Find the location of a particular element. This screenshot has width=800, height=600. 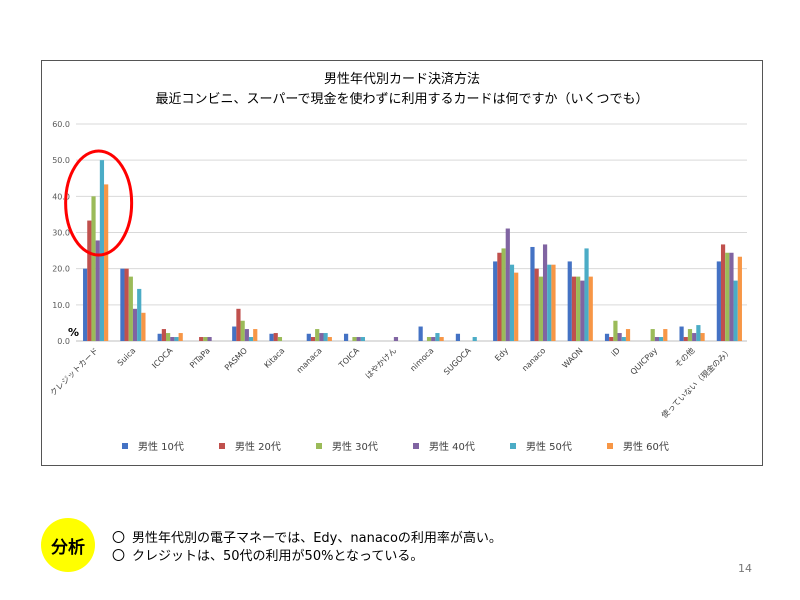

x-tick-label: Edy is located at coordinates (501, 354).